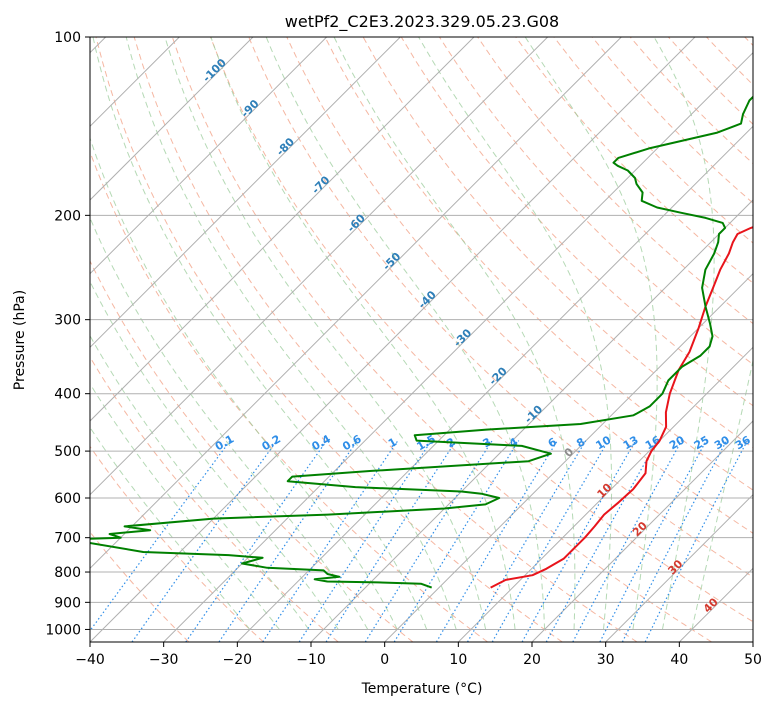  I want to click on isotherm-label: -80, so click(285, 146).